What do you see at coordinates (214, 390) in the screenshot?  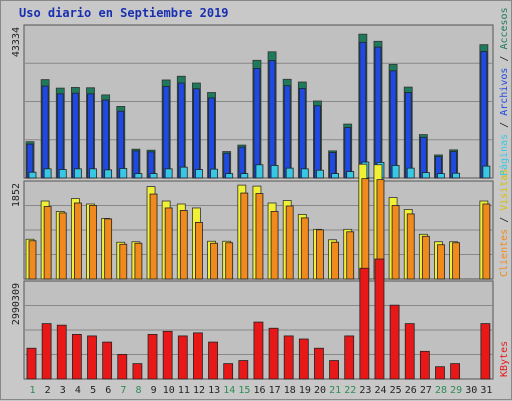 I see `x-tick-label: 13` at bounding box center [214, 390].